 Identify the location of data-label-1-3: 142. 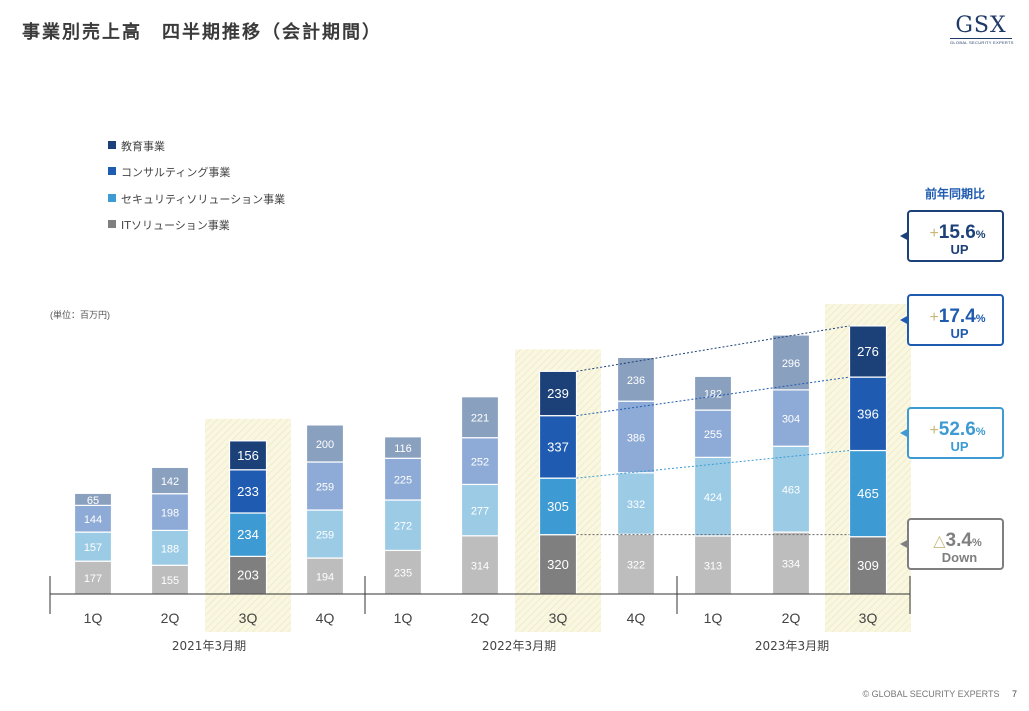
(170, 482).